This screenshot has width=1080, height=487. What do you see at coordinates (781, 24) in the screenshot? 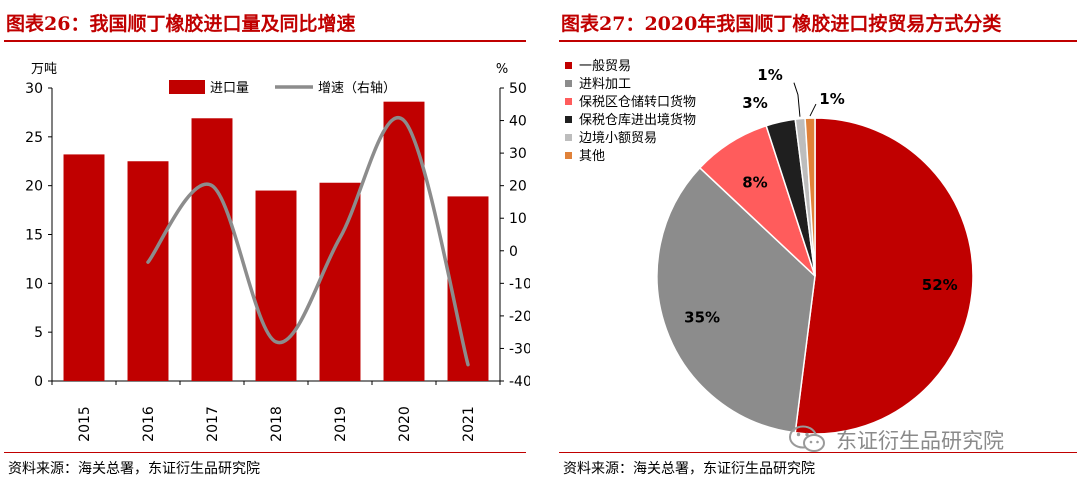
I see `right-chart-title: 图表27：2020年我国顺丁橡胶进口按贸易方式分类` at bounding box center [781, 24].